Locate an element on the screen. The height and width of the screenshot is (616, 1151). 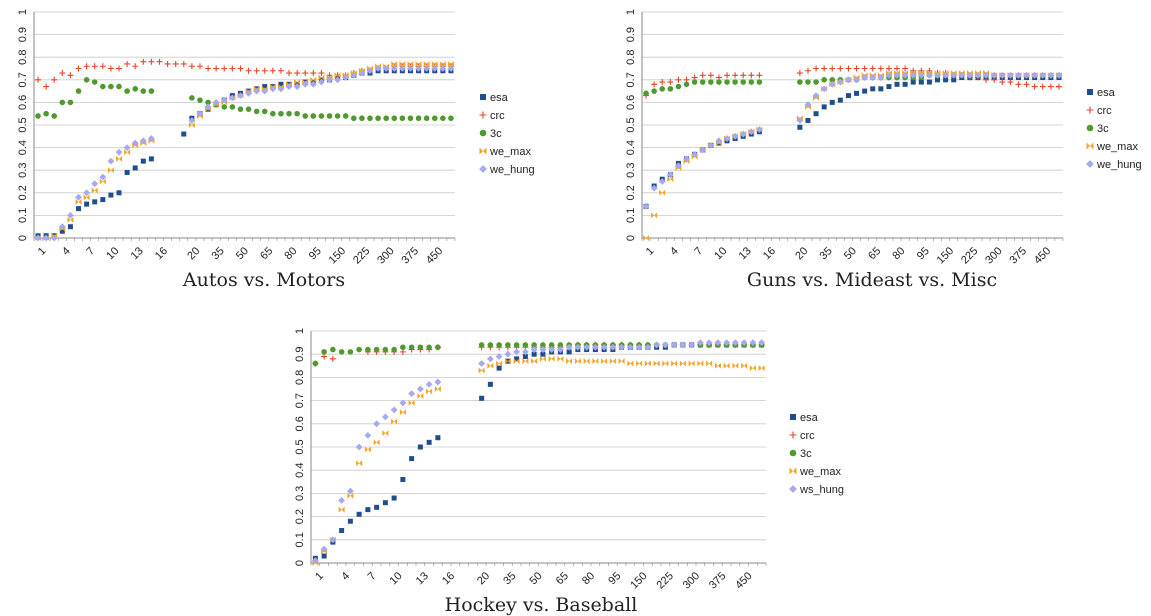
gridlines is located at coordinates (852, 125).